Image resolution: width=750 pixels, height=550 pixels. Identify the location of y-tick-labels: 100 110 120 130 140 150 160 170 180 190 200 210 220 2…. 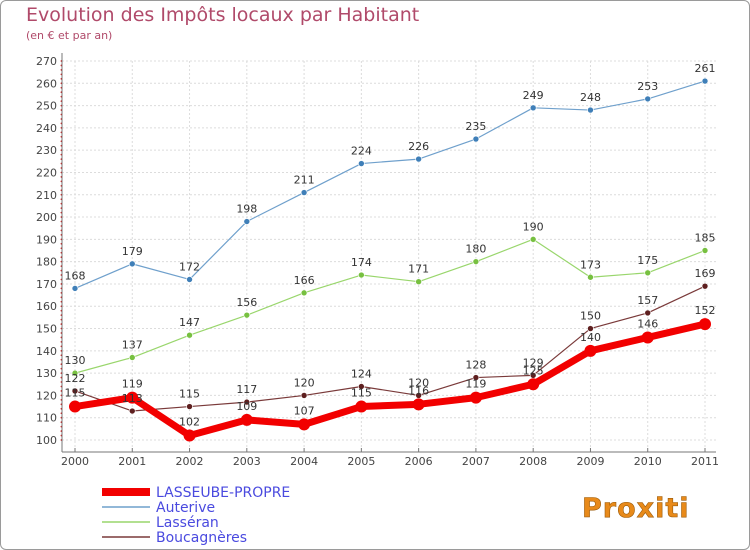
(46, 251).